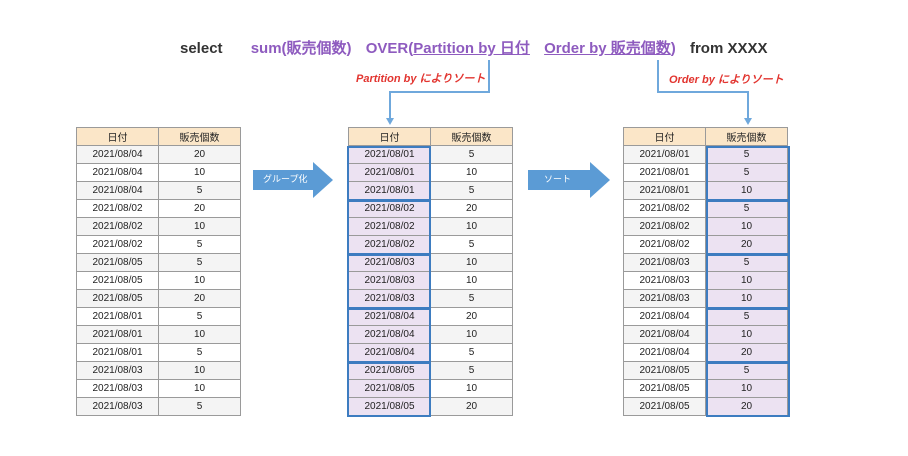  I want to click on select-keyword: select, so click(201, 48).